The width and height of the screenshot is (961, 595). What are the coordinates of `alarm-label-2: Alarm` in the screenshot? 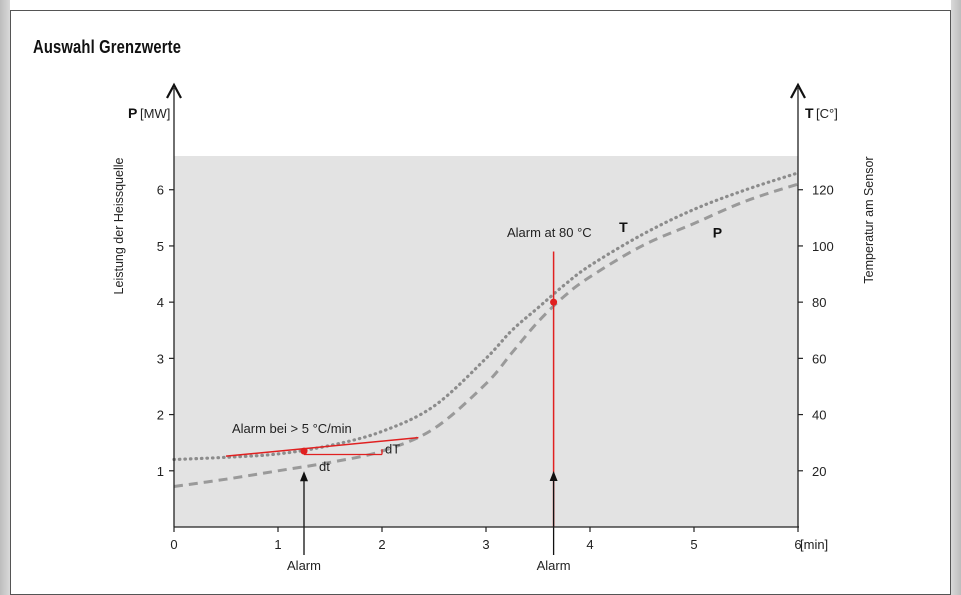 It's located at (554, 565).